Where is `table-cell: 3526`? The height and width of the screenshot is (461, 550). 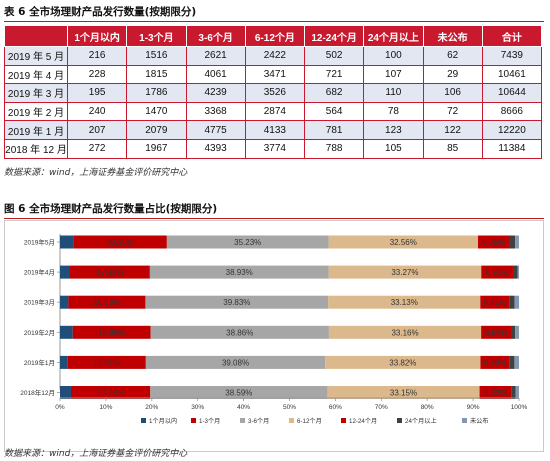 table-cell: 3526 is located at coordinates (275, 93).